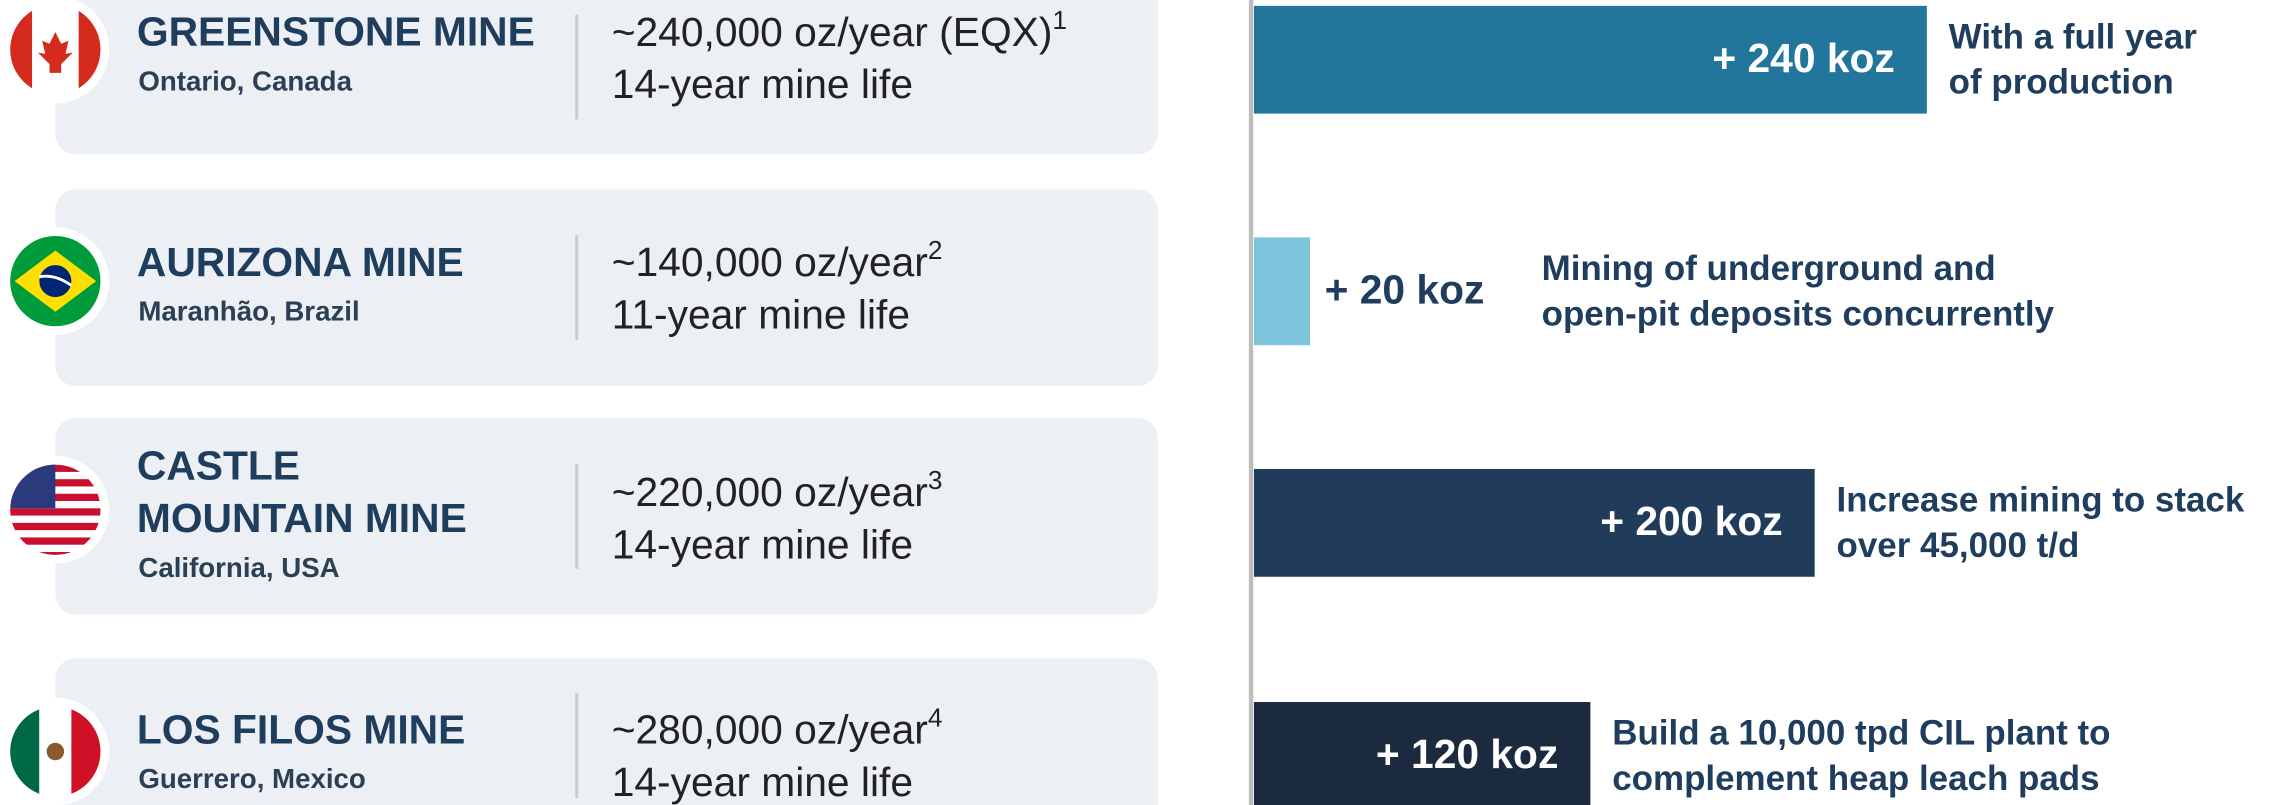  Describe the element at coordinates (1958, 545) in the screenshot. I see `description: over 45,000 t/d` at that location.